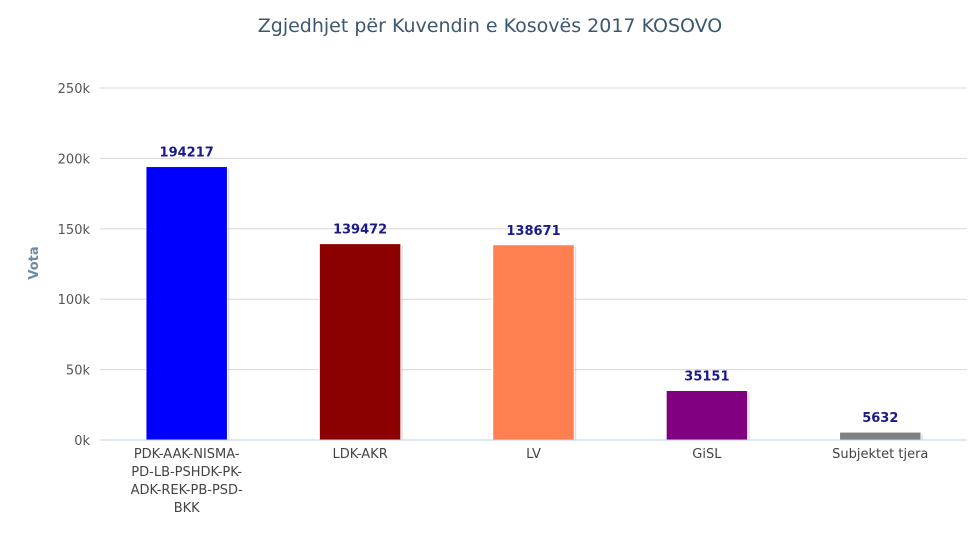 This screenshot has height=539, width=980. What do you see at coordinates (706, 377) in the screenshot?
I see `data-label: 35151` at bounding box center [706, 377].